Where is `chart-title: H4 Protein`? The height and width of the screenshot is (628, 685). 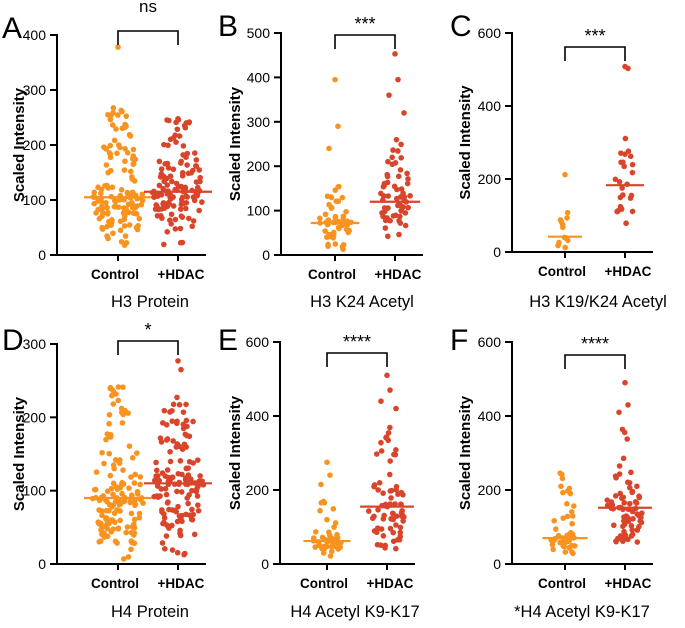
chart-title: H4 Protein is located at coordinates (150, 612).